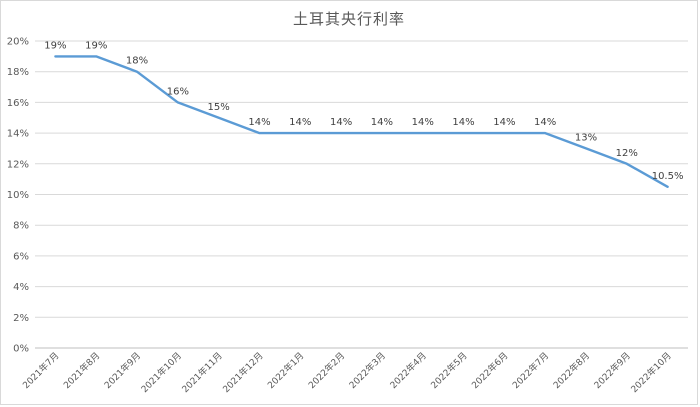  Describe the element at coordinates (21, 318) in the screenshot. I see `y-tick-label: 2%` at that location.